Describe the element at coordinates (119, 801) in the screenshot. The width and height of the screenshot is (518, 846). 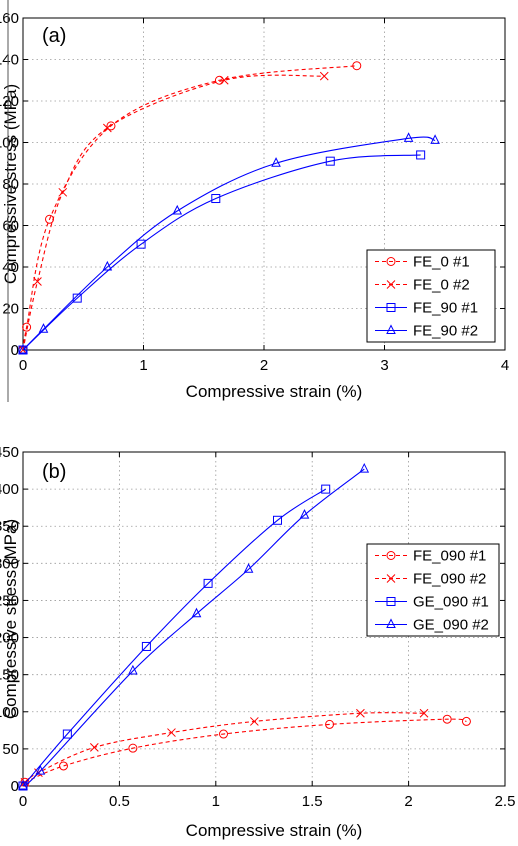
I see `x-tick-label: 0.5` at that location.